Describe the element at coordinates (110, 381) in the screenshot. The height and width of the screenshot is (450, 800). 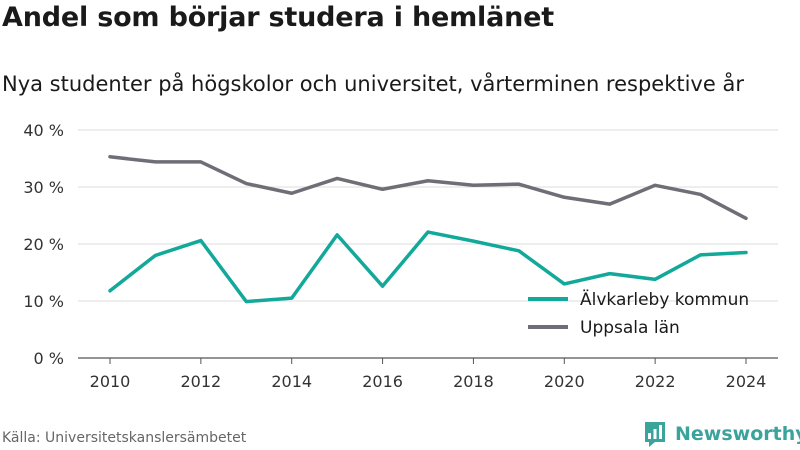
I see `x-tick-label: 2010` at that location.